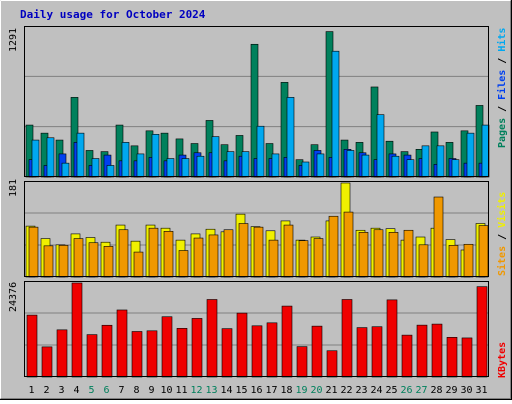 The height and width of the screenshot is (404, 512). I want to click on day-label-8: 8, so click(136, 390).